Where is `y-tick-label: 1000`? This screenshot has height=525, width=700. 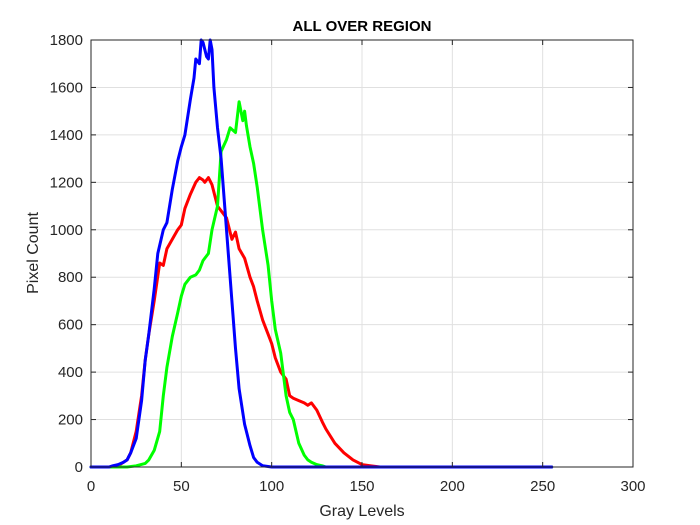
y-tick-label: 1000 is located at coordinates (66, 230).